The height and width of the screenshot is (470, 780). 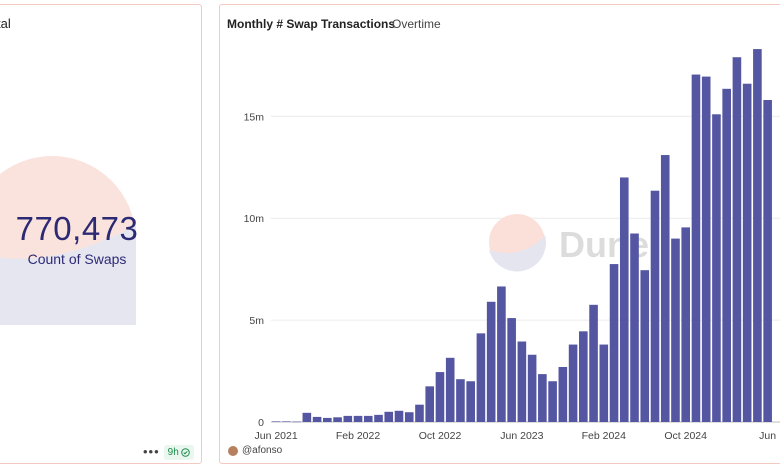 What do you see at coordinates (254, 270) in the screenshot?
I see `y-axis: 0 5m 10m 15m` at bounding box center [254, 270].